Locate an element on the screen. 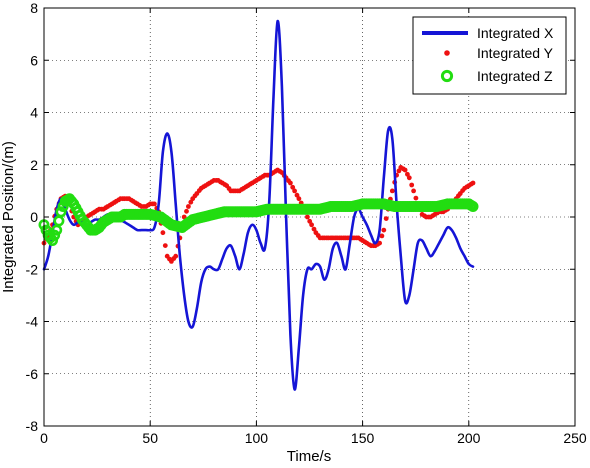  x-tick-label: 200 is located at coordinates (469, 438).